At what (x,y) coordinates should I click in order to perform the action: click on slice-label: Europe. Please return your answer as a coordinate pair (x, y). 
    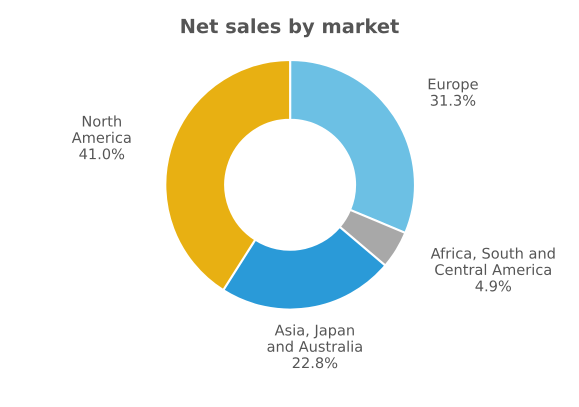
    Looking at the image, I should click on (453, 85).